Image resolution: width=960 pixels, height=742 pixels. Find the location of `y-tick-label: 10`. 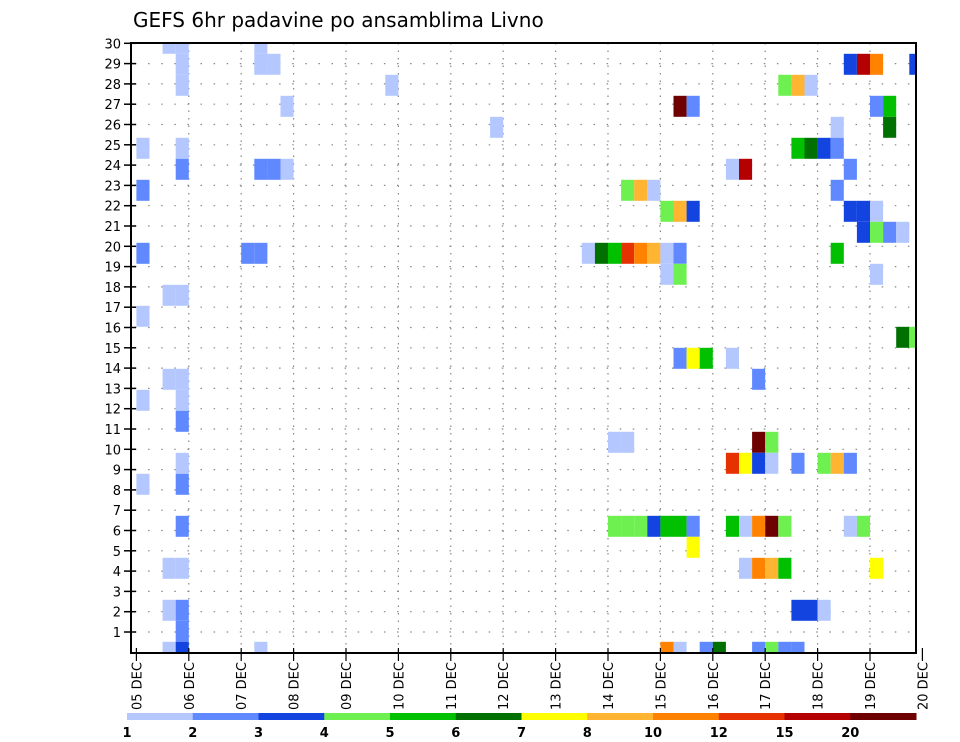

y-tick-label: 10 is located at coordinates (112, 450).